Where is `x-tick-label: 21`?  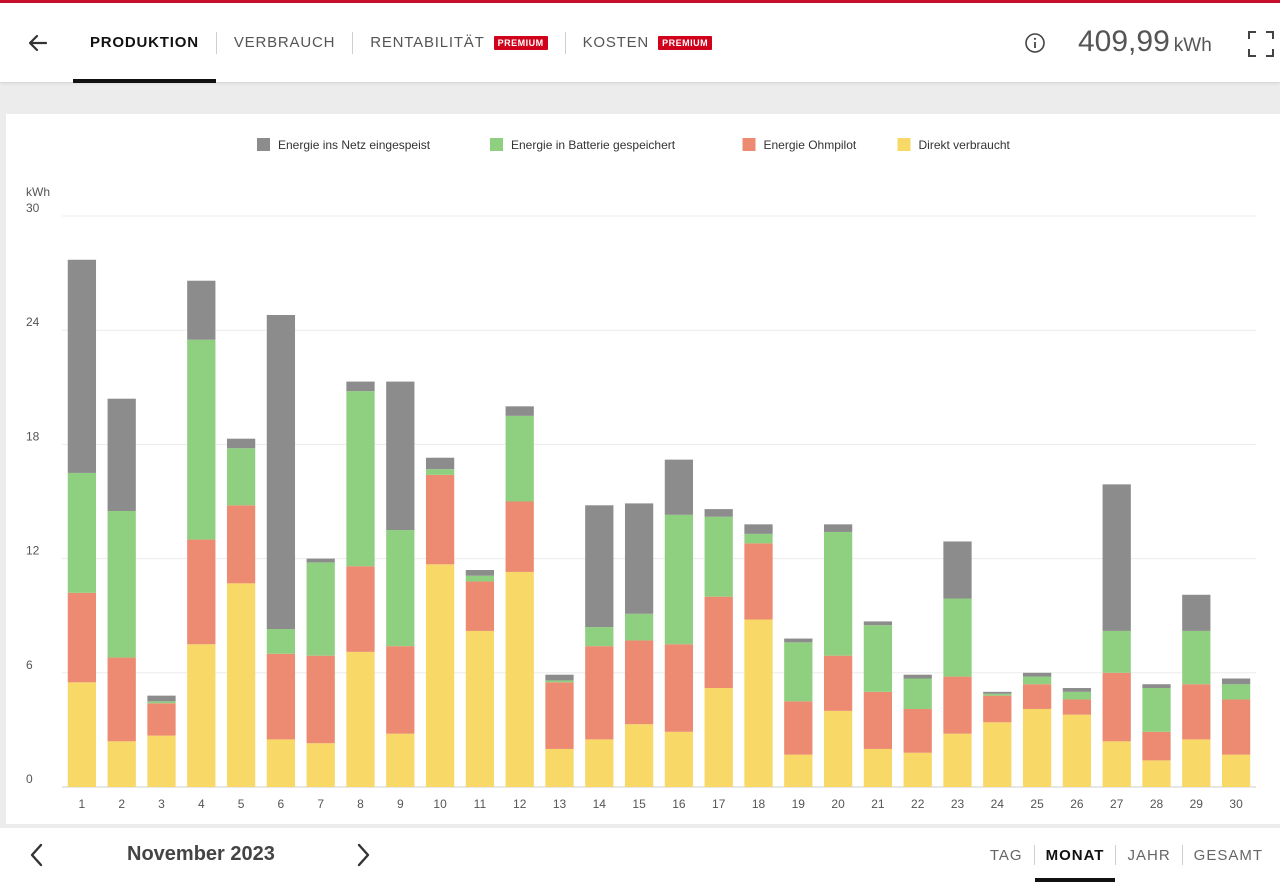
x-tick-label: 21 is located at coordinates (878, 804).